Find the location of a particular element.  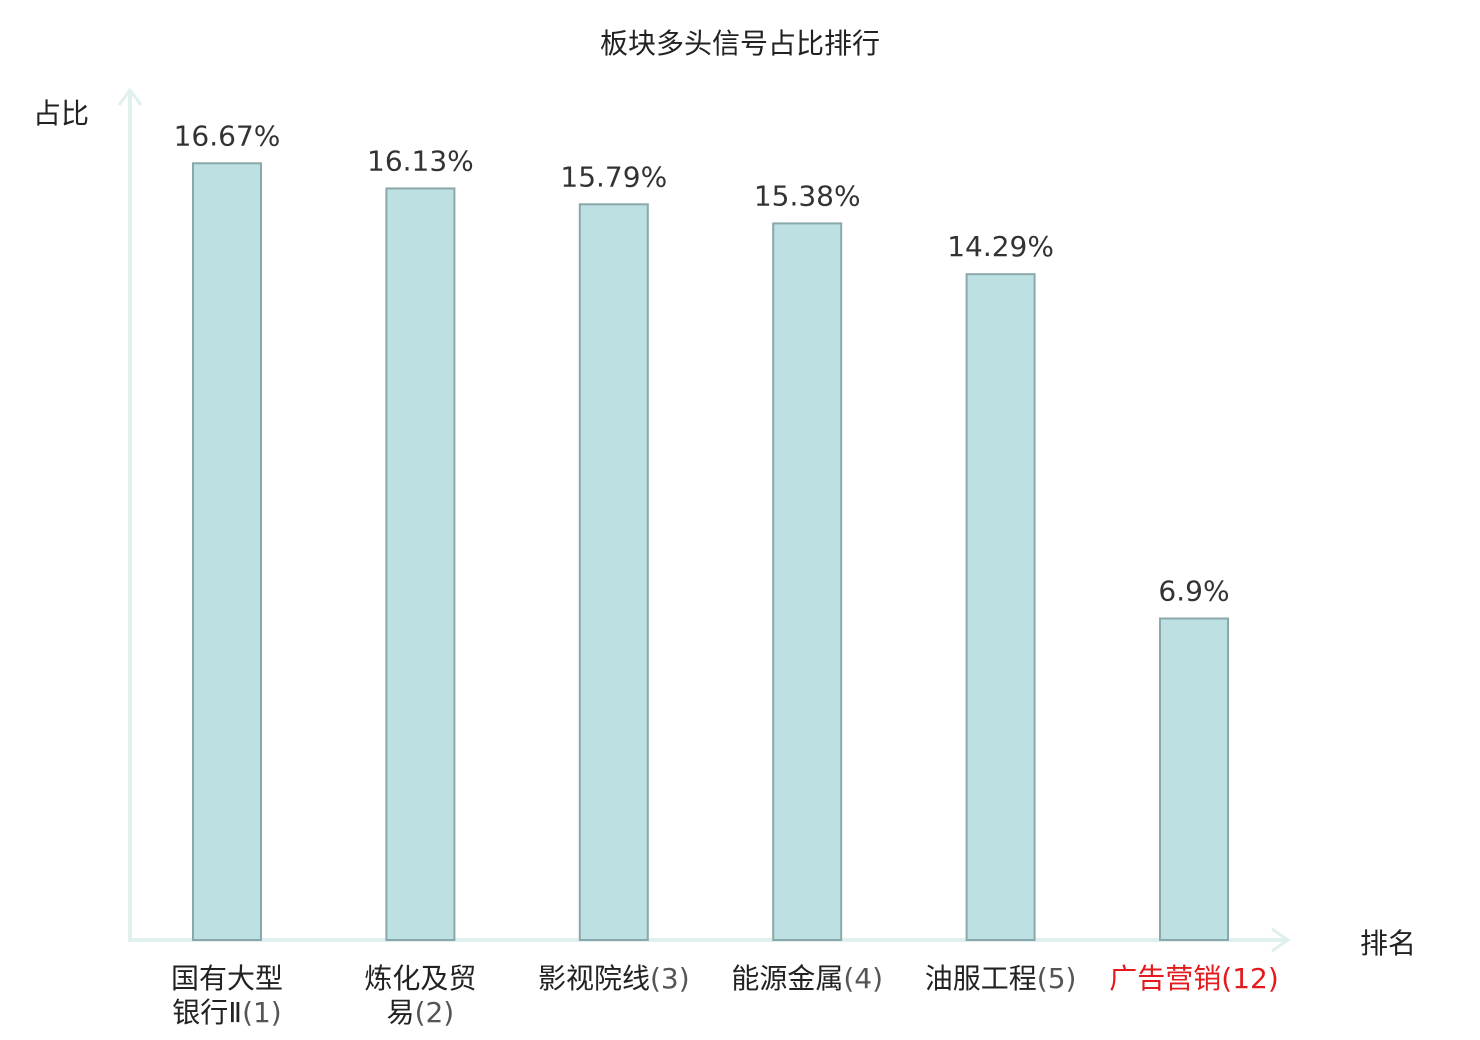

category-name: 银行Ⅱ is located at coordinates (207, 1012).